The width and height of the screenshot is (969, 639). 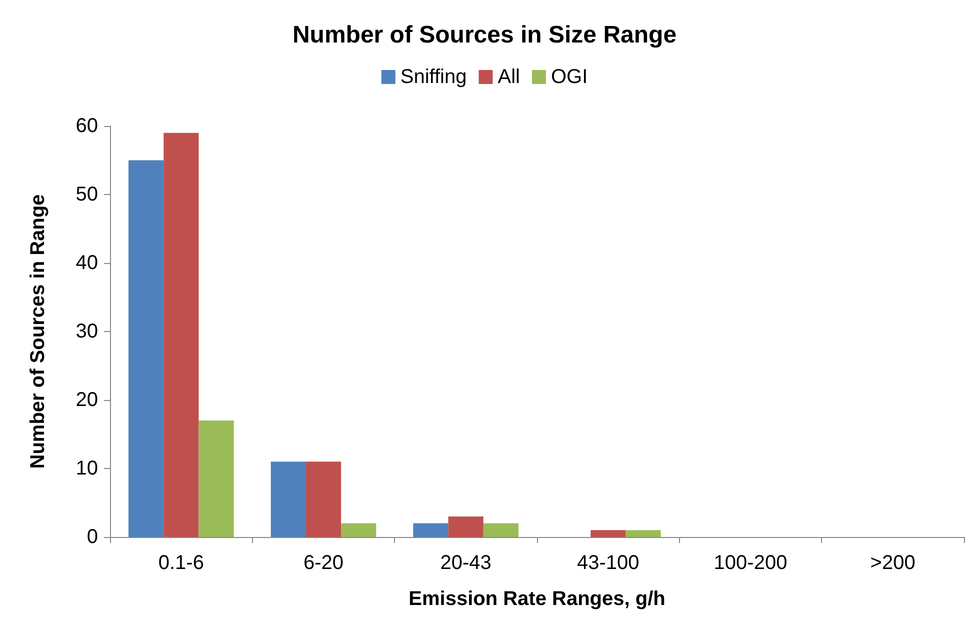 What do you see at coordinates (433, 77) in the screenshot?
I see `legend-label: Sniffing` at bounding box center [433, 77].